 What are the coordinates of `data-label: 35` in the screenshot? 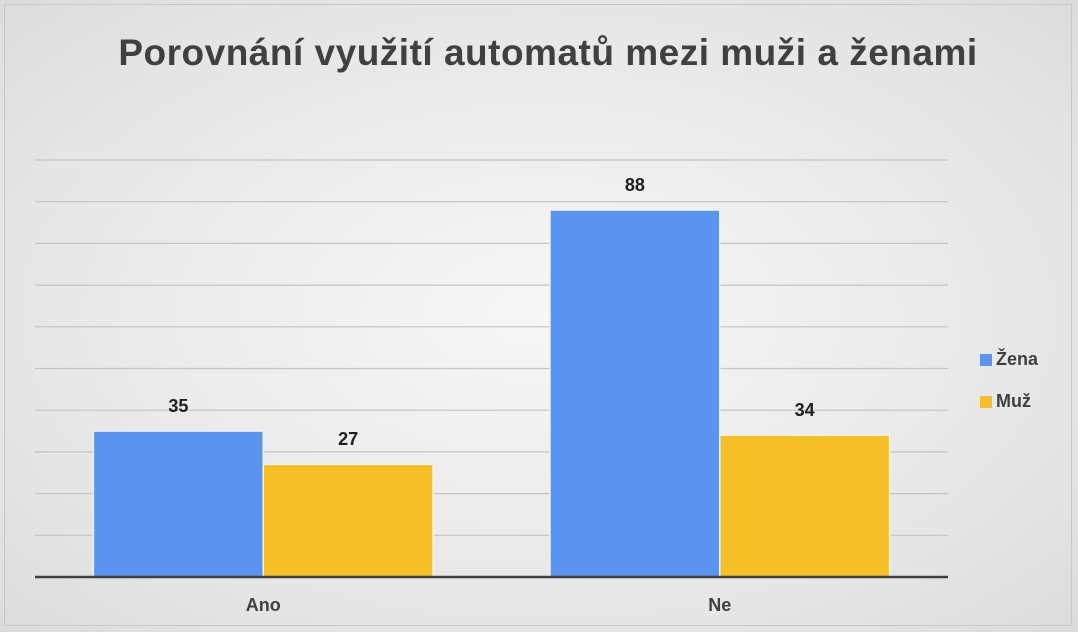 It's located at (178, 406).